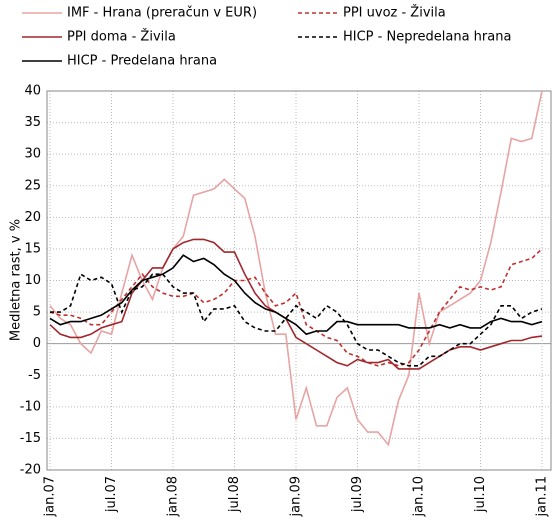  I want to click on x-tick-label: jul.08, so click(234, 494).